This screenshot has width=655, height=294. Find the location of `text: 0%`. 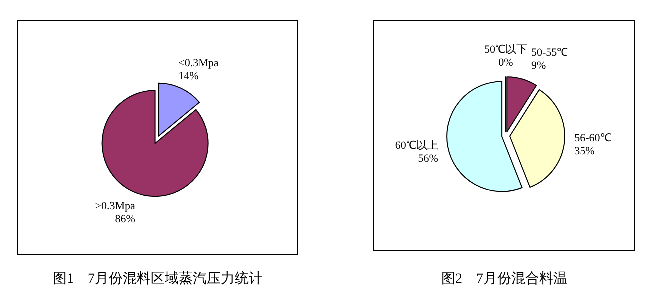

text: 0% is located at coordinates (506, 63).